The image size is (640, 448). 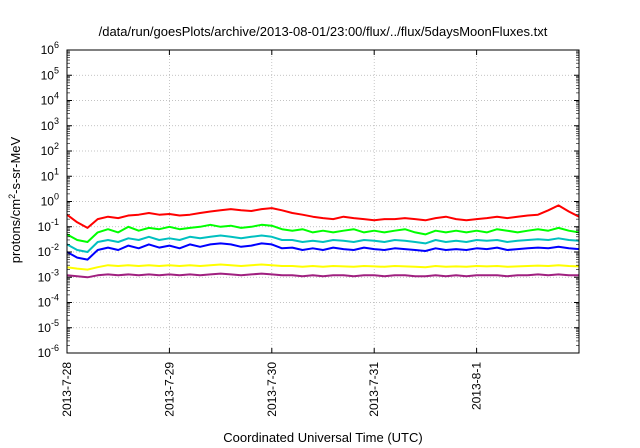 I want to click on y-tick-label: 10⁻⁴, so click(x=48, y=301).